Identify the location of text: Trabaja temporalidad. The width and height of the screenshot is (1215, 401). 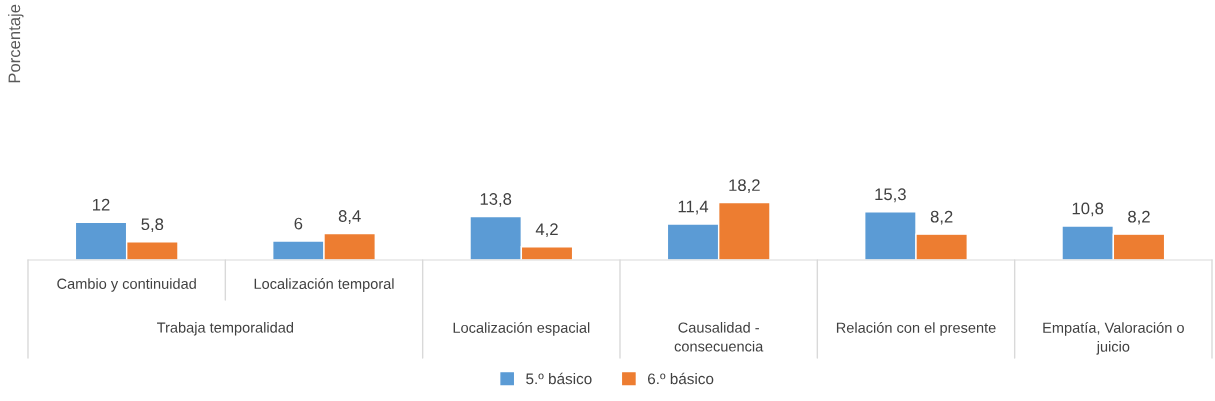
(225, 329).